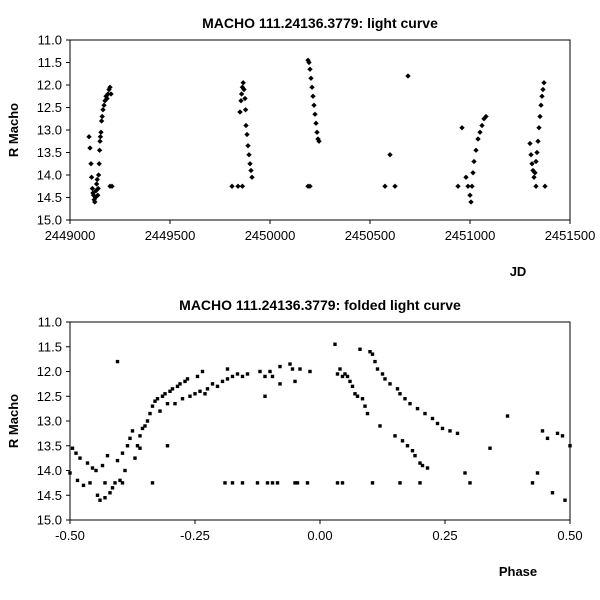 This screenshot has height=600, width=600. Describe the element at coordinates (13, 130) in the screenshot. I see `y-axis-label: R Macho` at that location.